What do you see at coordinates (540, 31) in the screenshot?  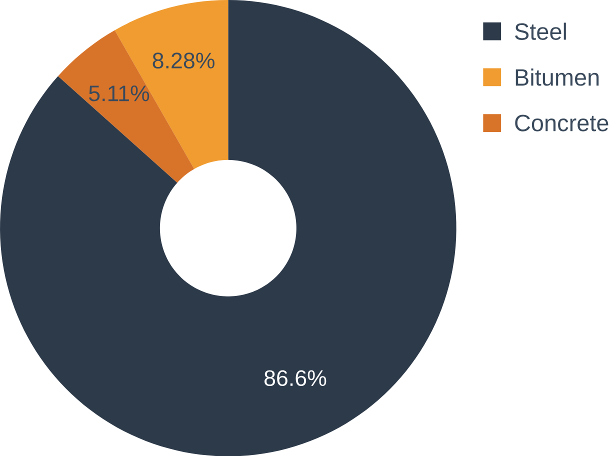 I see `legend-label: Steel` at bounding box center [540, 31].